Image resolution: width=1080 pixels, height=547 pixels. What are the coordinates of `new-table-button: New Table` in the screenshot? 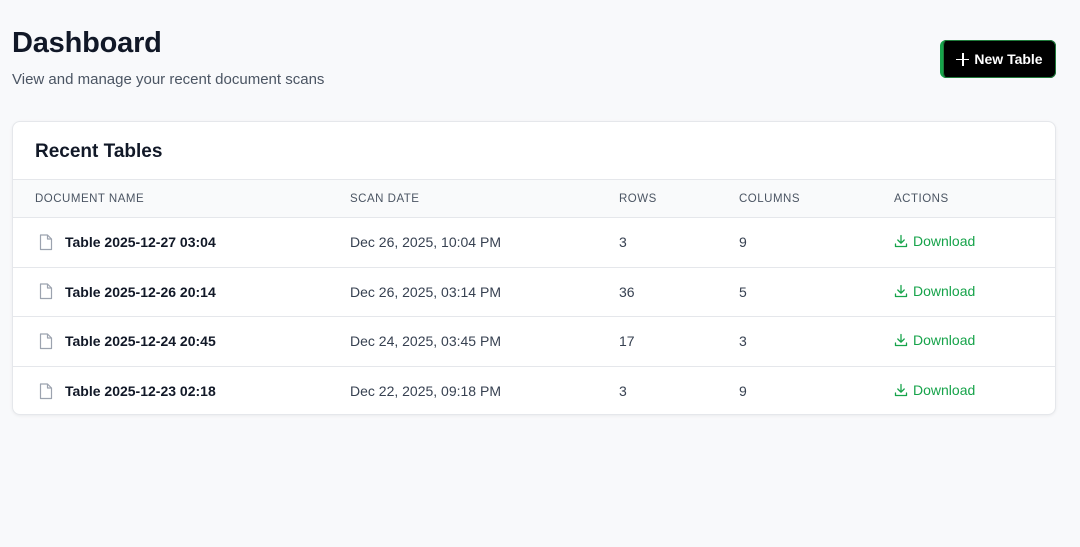 It's located at (998, 59).